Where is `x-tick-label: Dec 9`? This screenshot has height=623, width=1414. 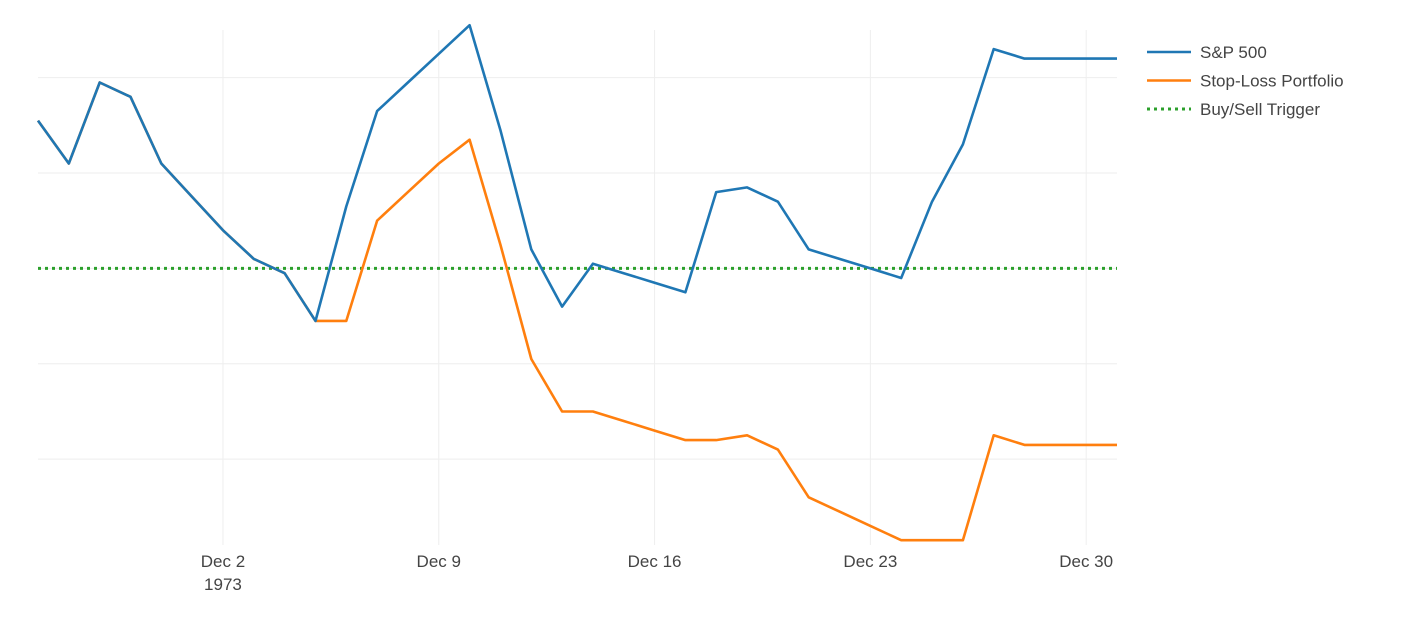
x-tick-label: Dec 9 is located at coordinates (439, 561).